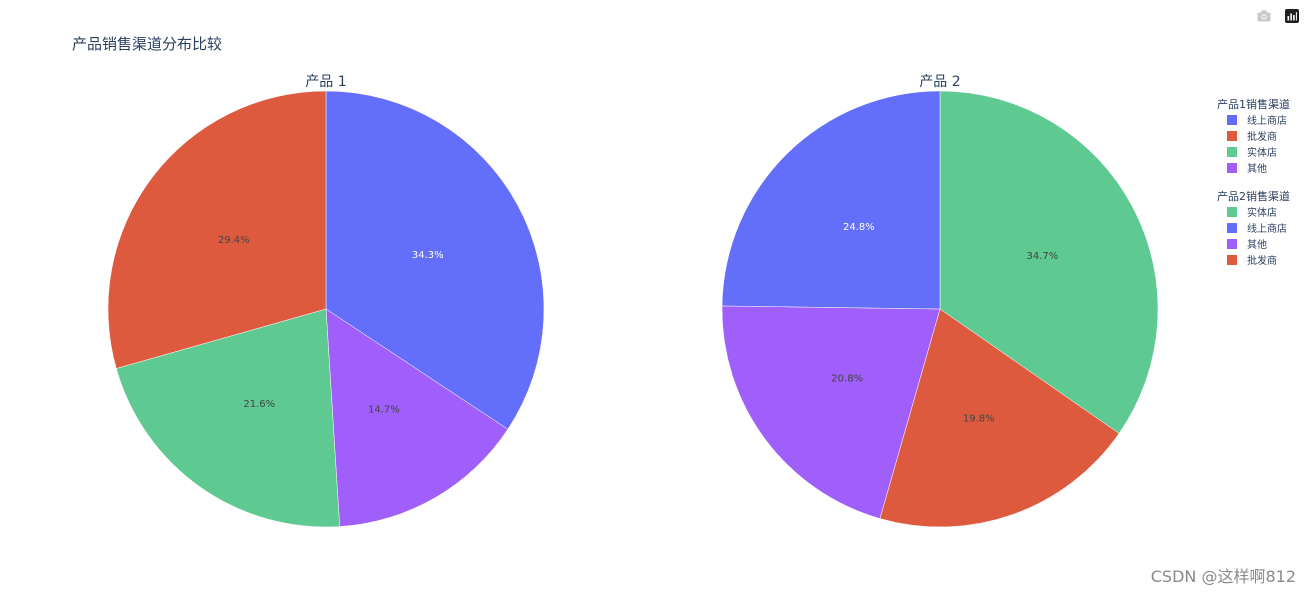 This screenshot has height=595, width=1310. What do you see at coordinates (859, 227) in the screenshot?
I see `pie-2-slice-1-label: 24.8%` at bounding box center [859, 227].